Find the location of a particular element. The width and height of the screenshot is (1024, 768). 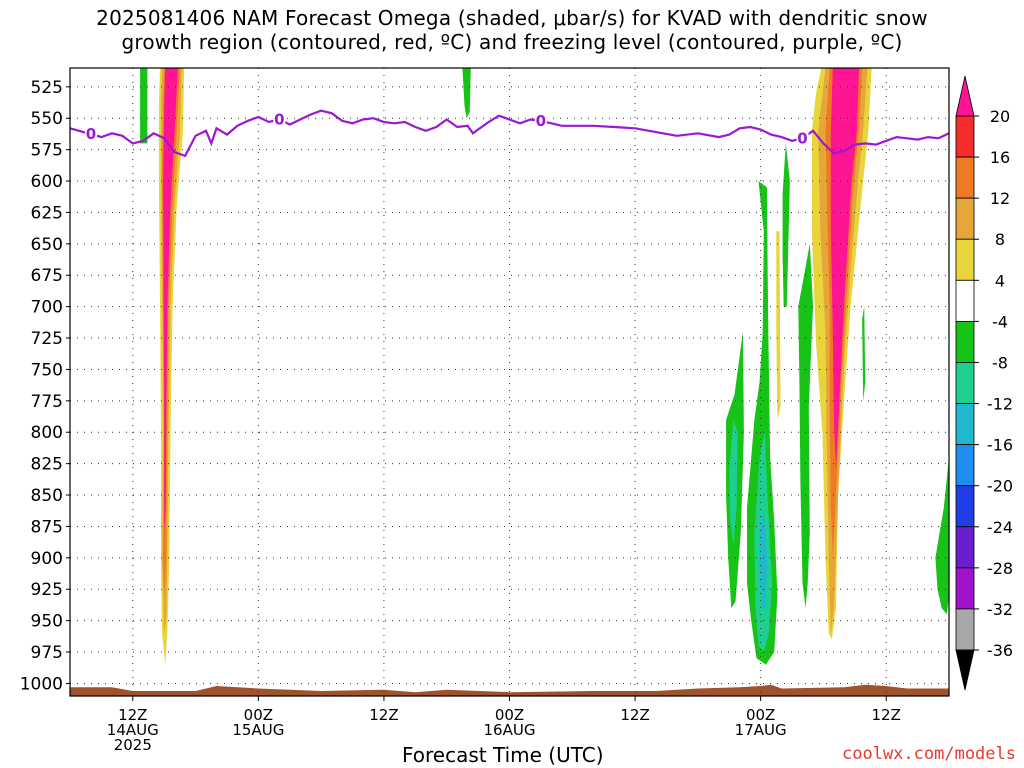

terrain-fill is located at coordinates (509, 690).